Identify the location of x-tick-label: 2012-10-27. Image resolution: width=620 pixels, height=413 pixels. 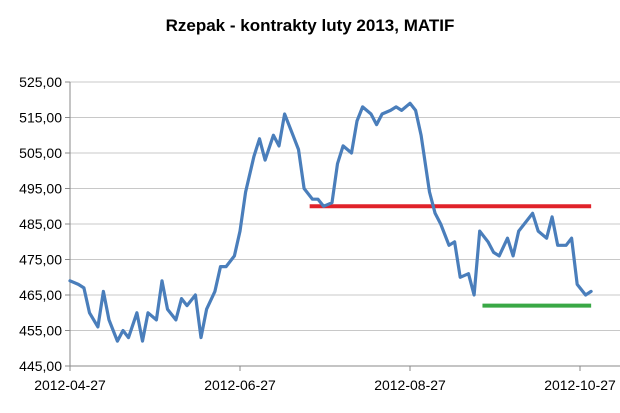
(580, 385).